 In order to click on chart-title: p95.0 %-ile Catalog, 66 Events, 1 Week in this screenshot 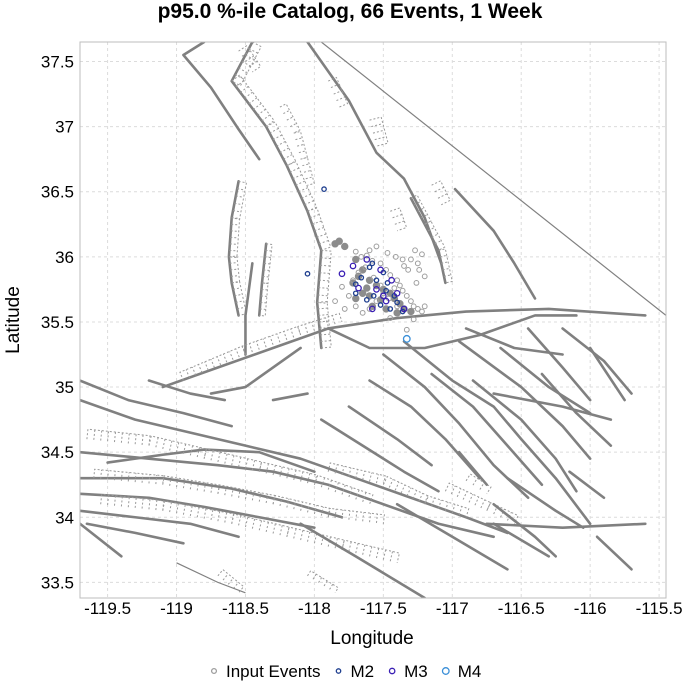, I will do `click(350, 11)`.